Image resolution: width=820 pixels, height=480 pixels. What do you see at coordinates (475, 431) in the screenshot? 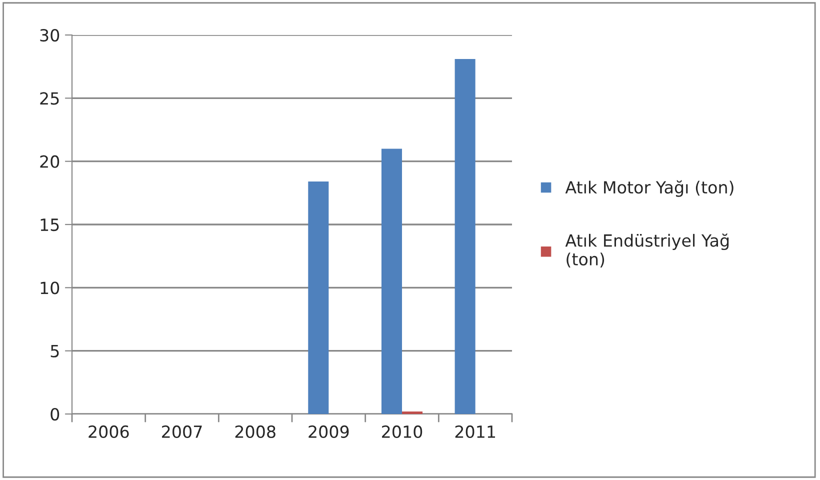
I see `x-tick-label: 2011` at bounding box center [475, 431].